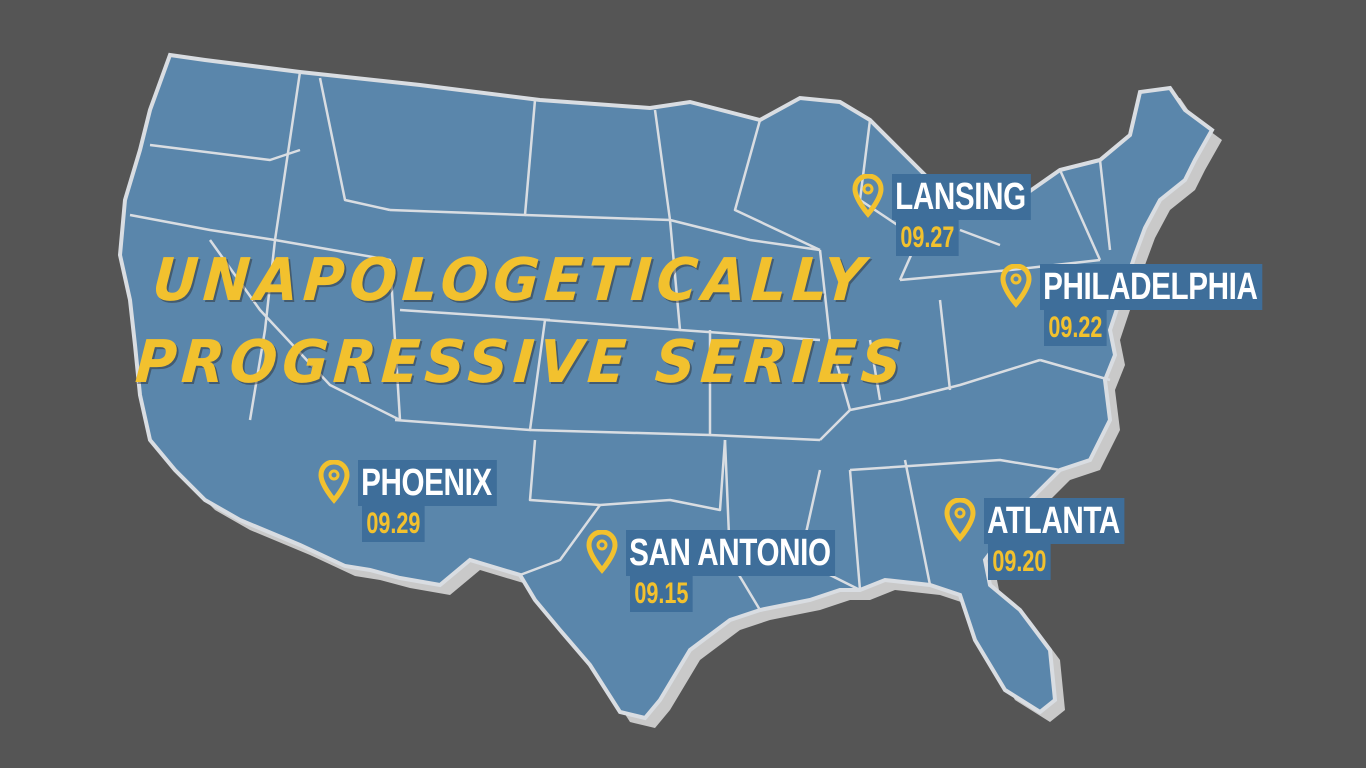  What do you see at coordinates (393, 524) in the screenshot?
I see `date-label: 09.29` at bounding box center [393, 524].